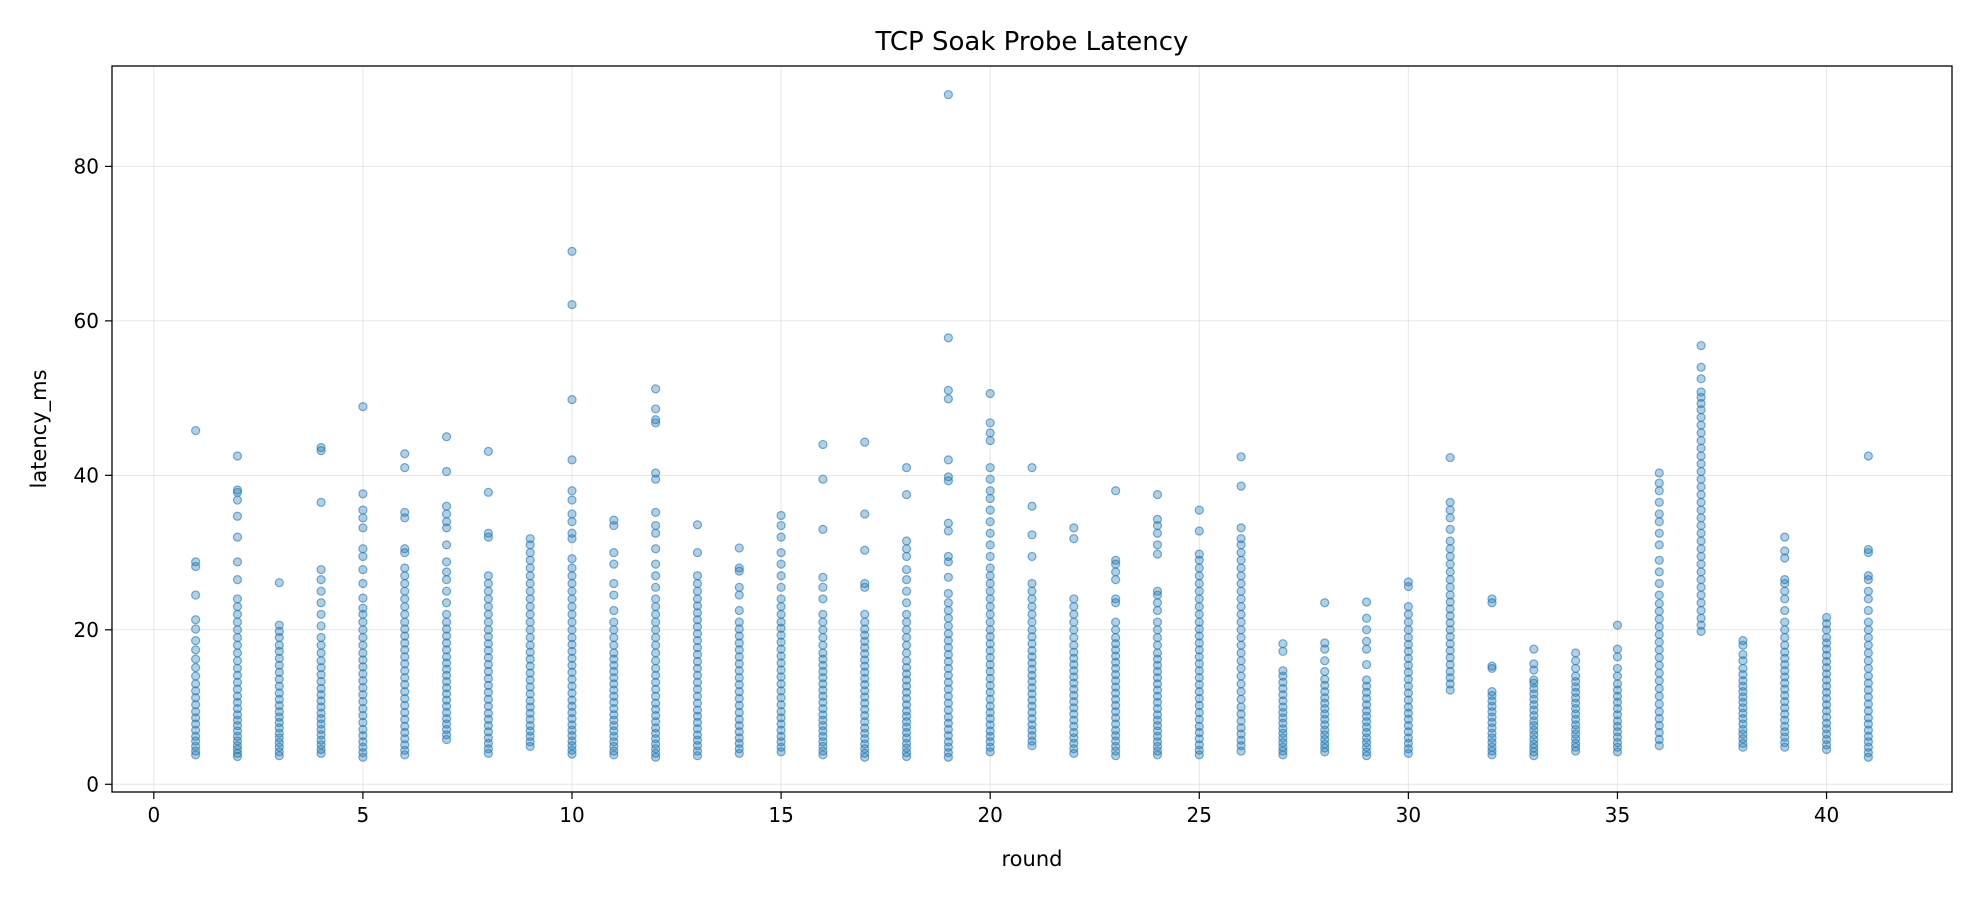  Describe the element at coordinates (86, 475) in the screenshot. I see `y-tick-label: 40` at that location.